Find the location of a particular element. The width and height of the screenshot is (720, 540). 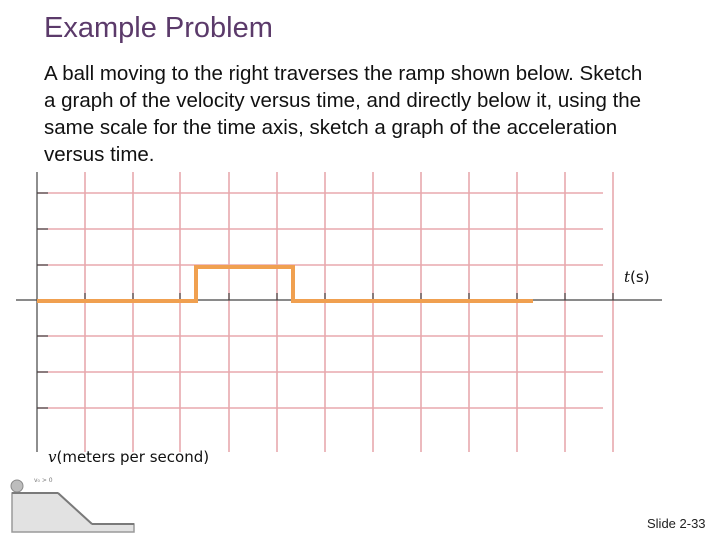

velocity-axis-label: v(meters per second) is located at coordinates (128, 457).